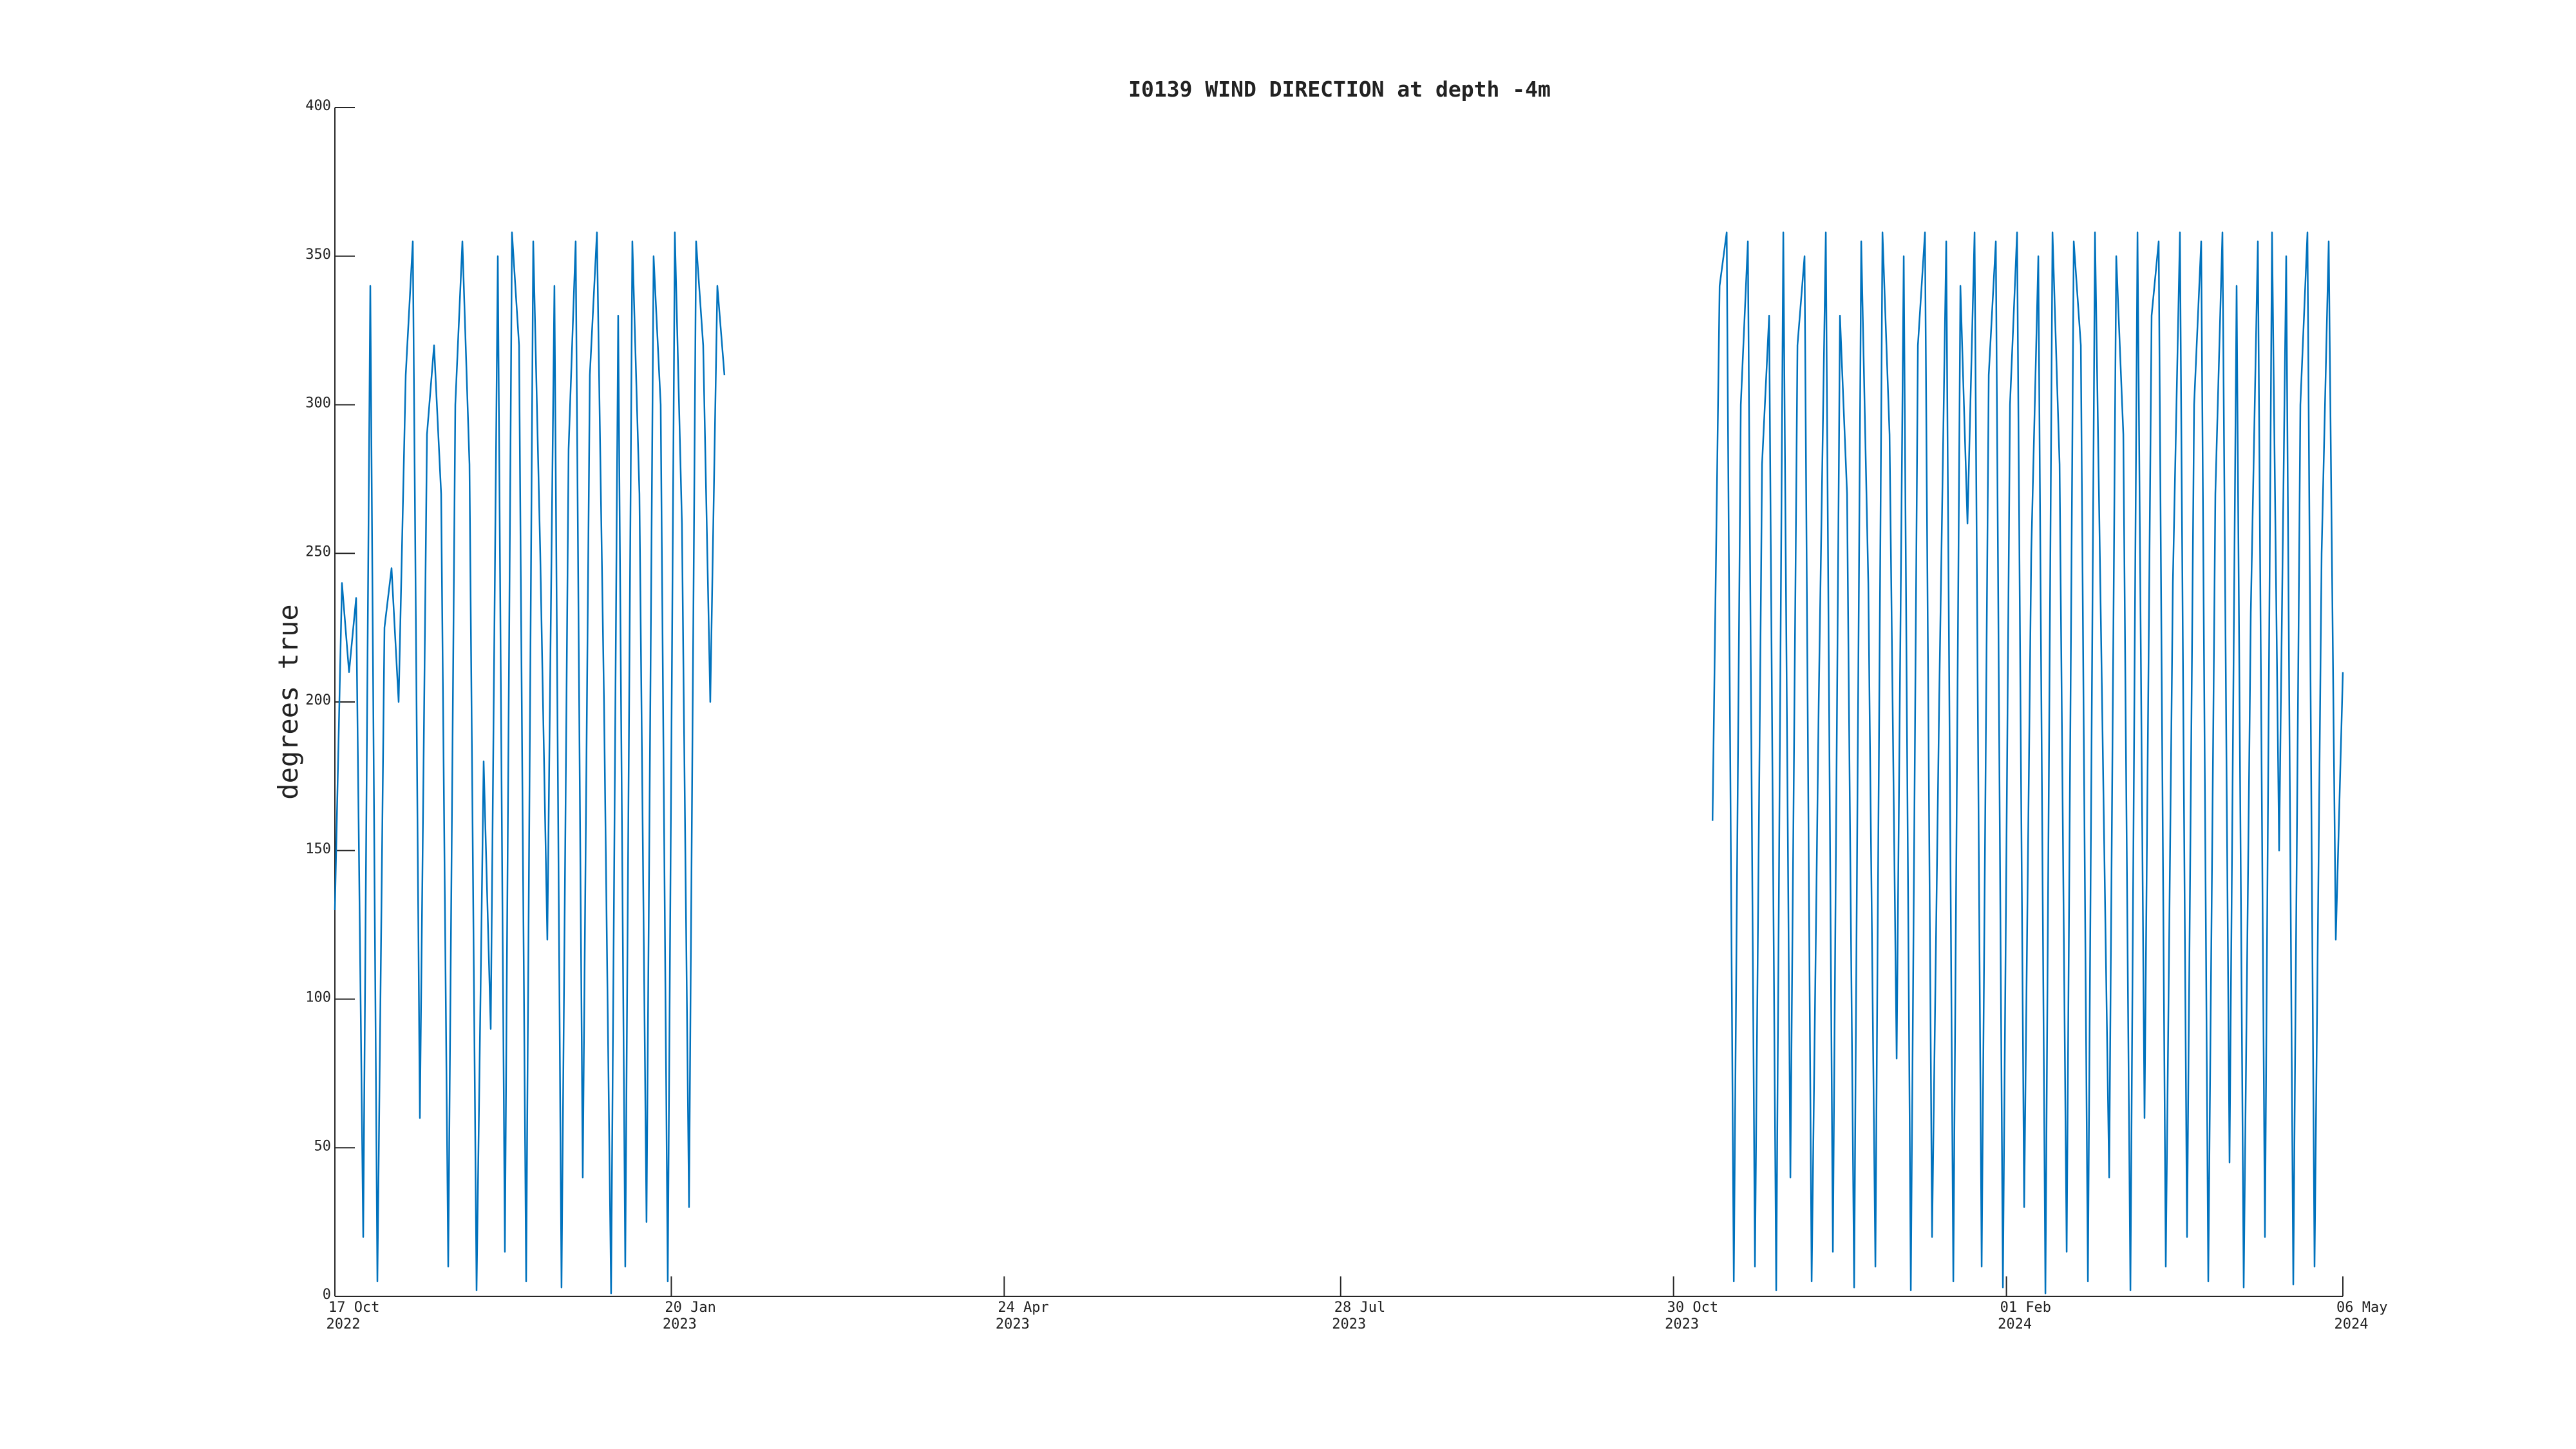 The width and height of the screenshot is (2576, 1449). I want to click on chart-title: I0139 WIND DIRECTION at depth -4m, so click(1339, 89).